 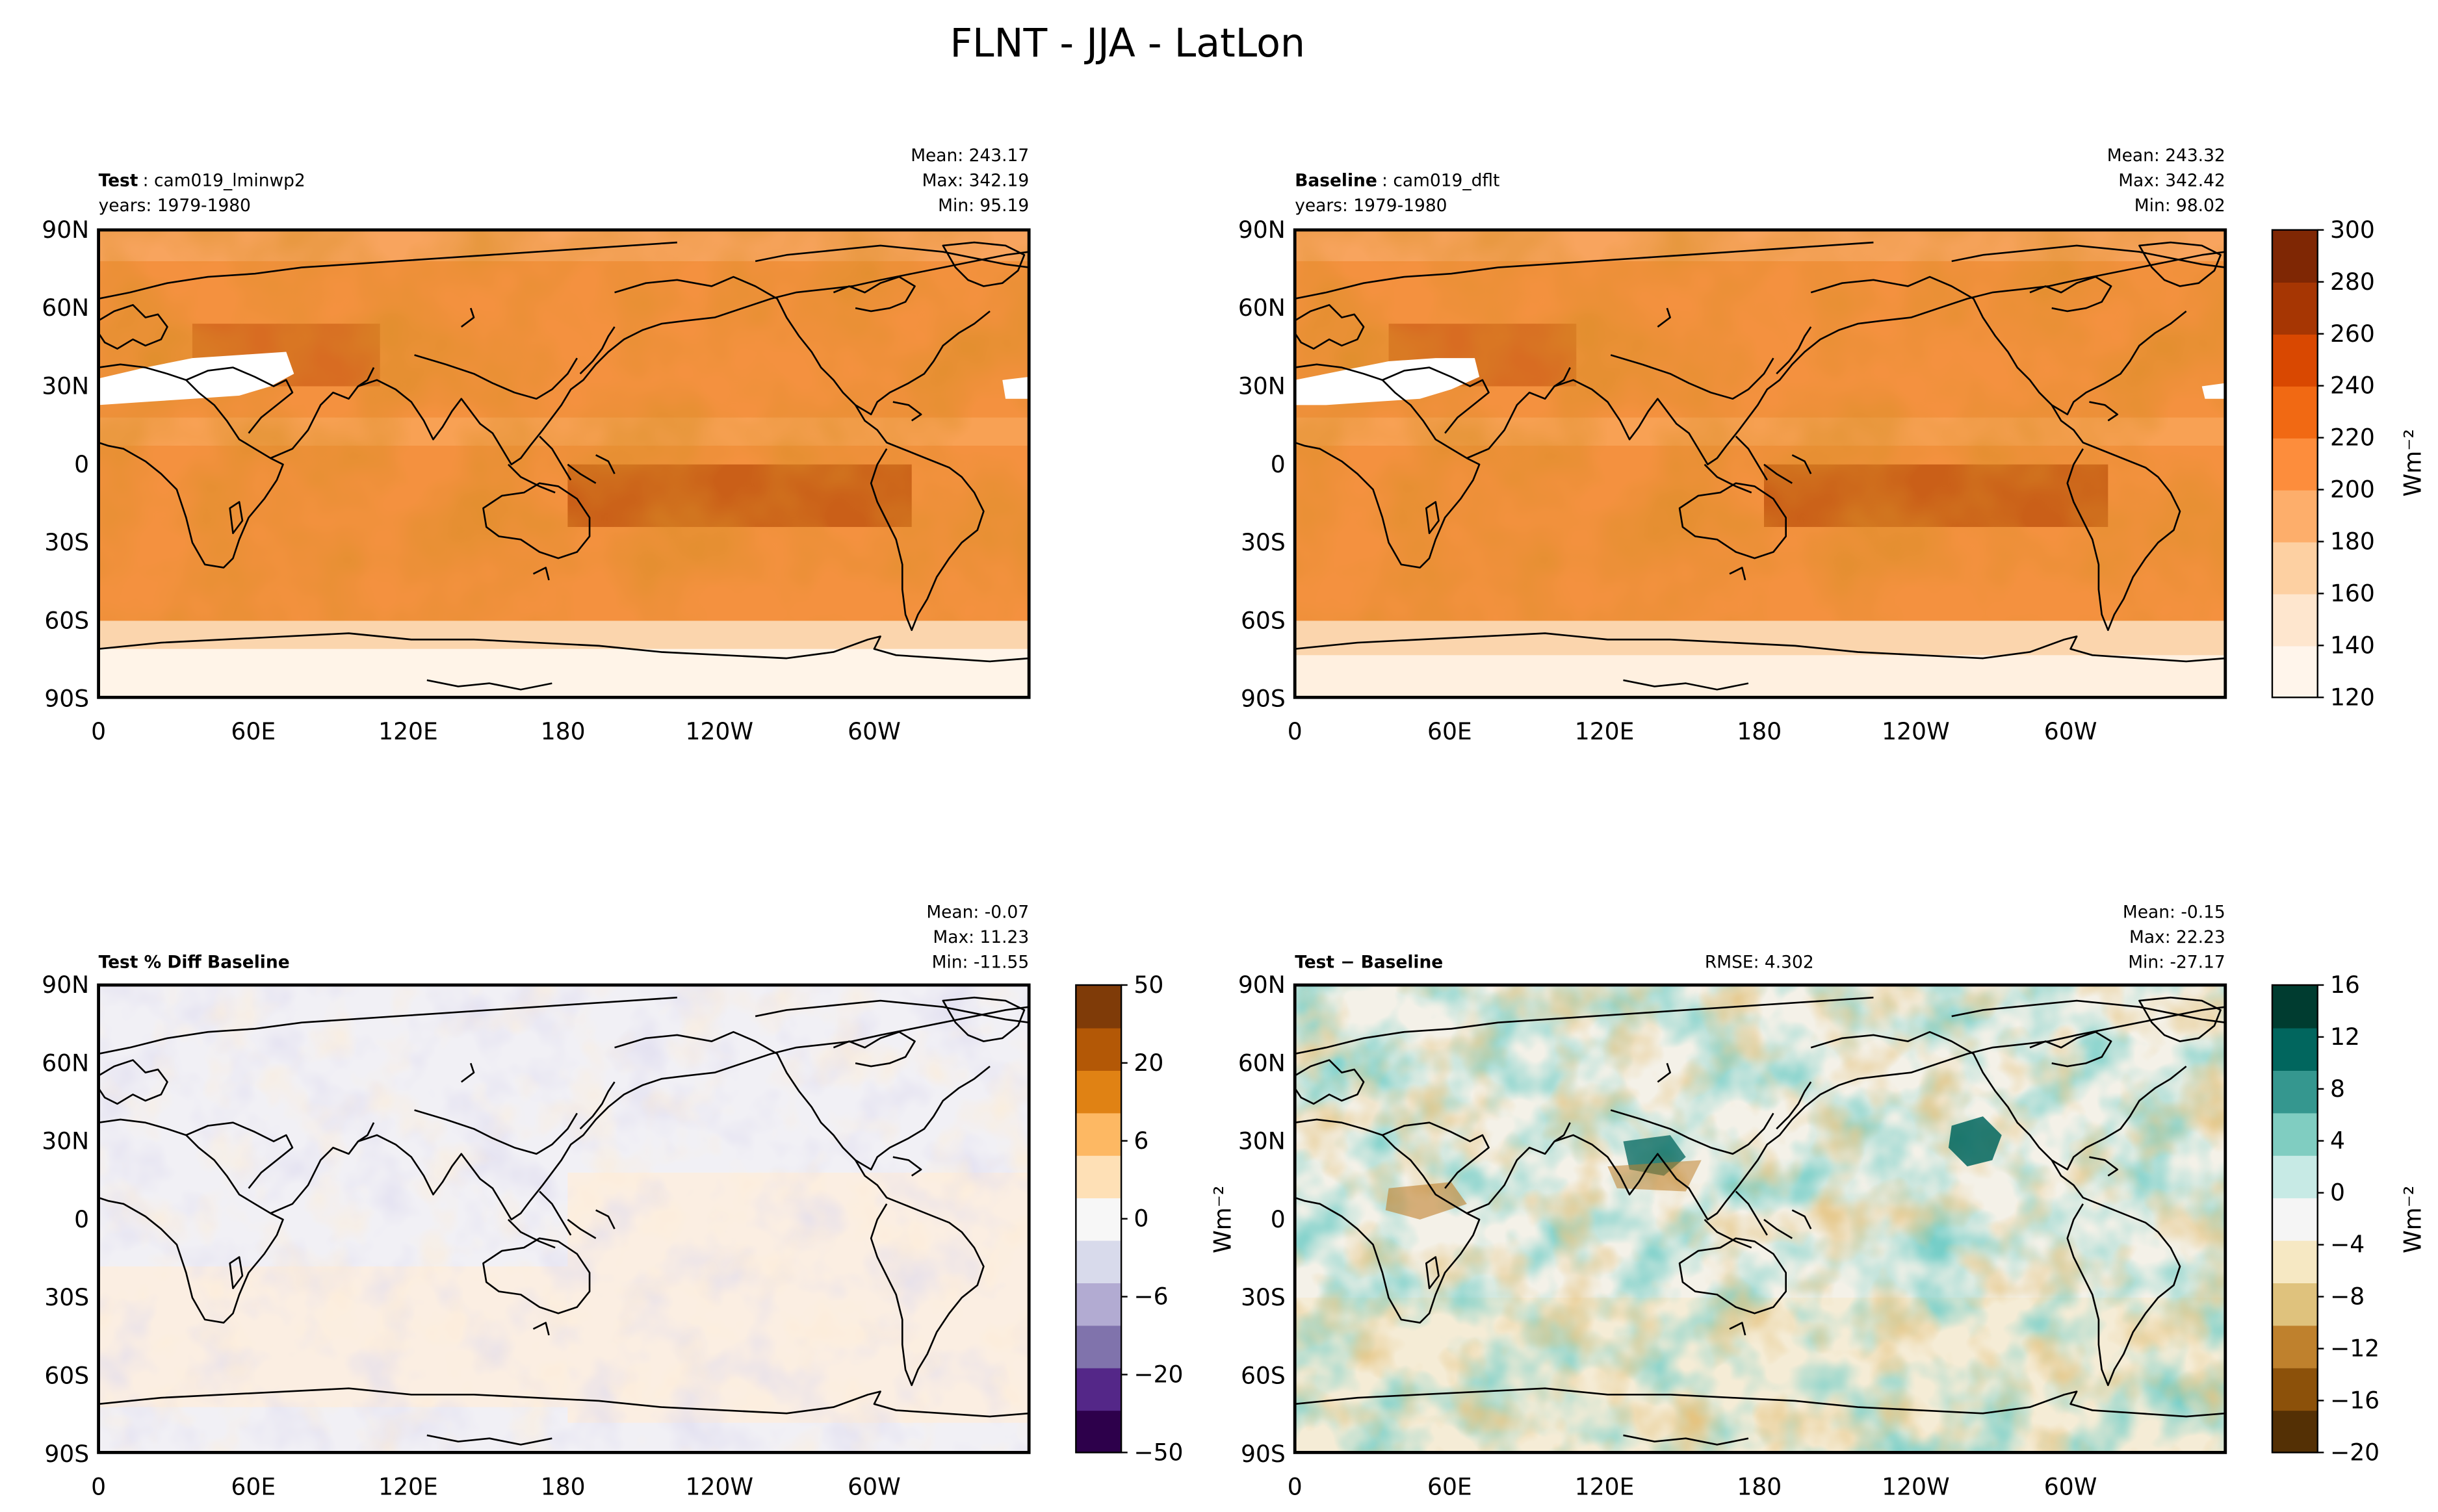 What do you see at coordinates (2176, 963) in the screenshot?
I see `stat-min: Min: -27.17` at bounding box center [2176, 963].